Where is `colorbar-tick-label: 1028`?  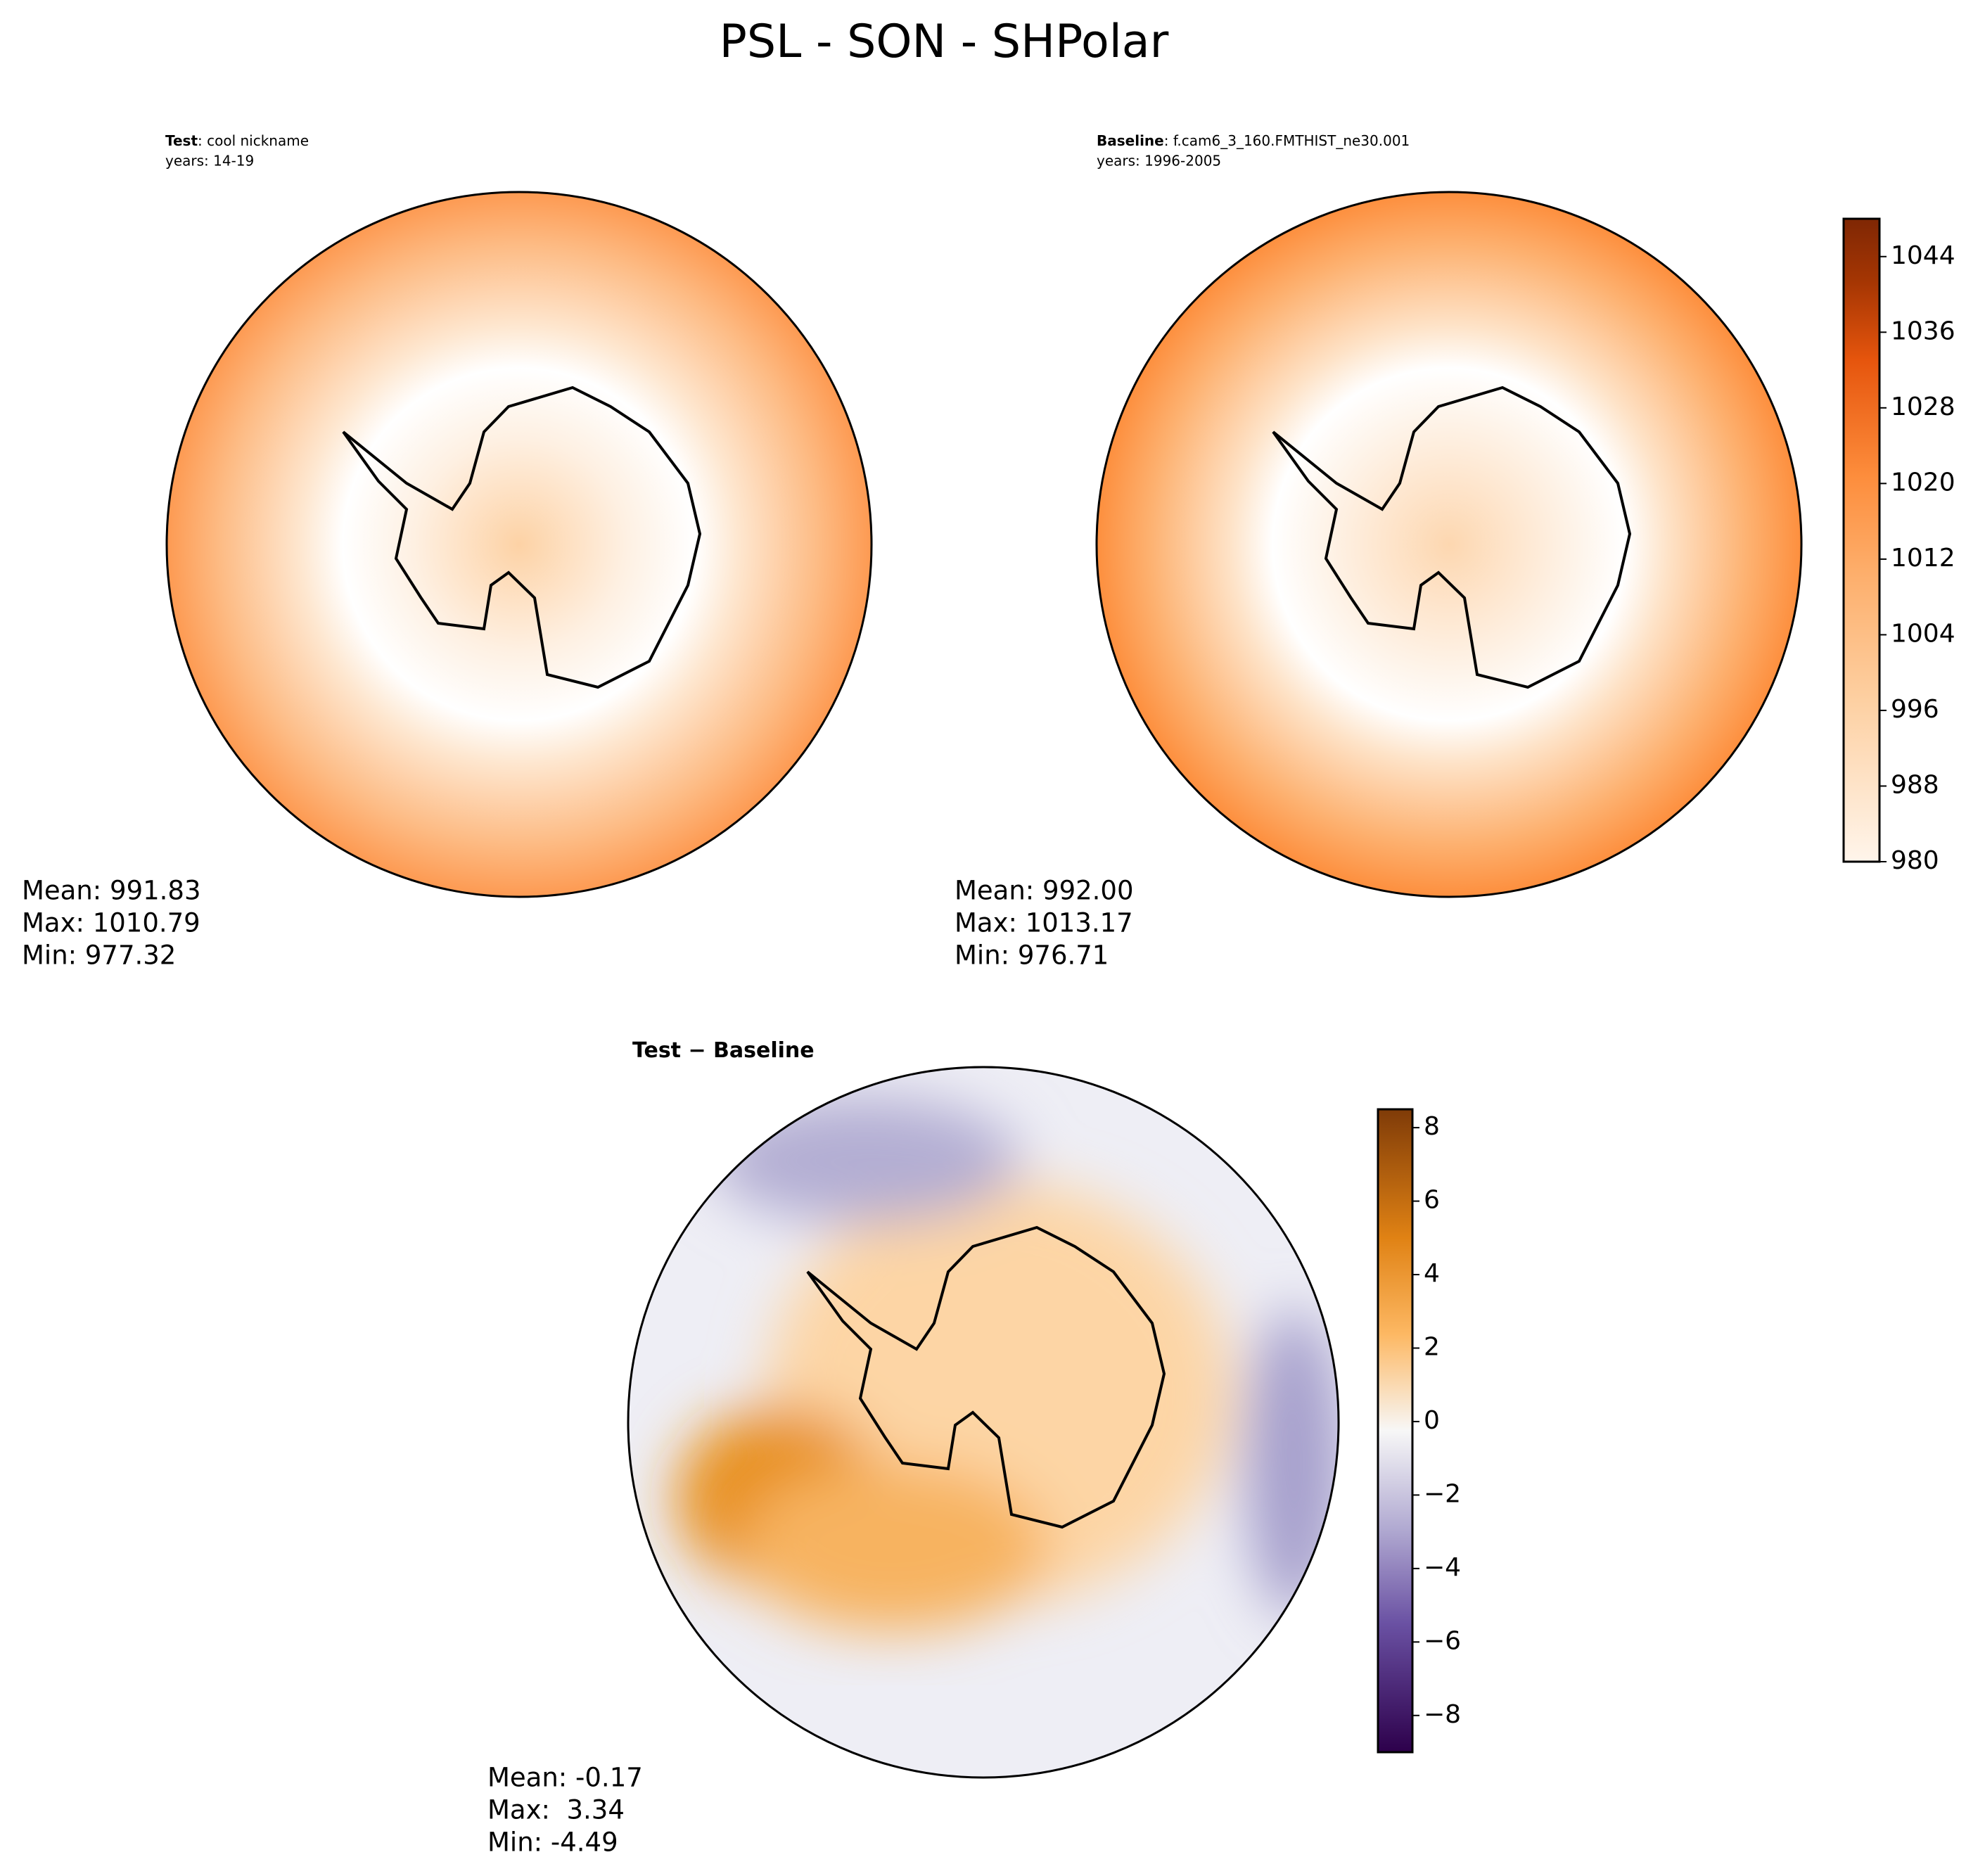 colorbar-tick-label: 1028 is located at coordinates (1923, 407).